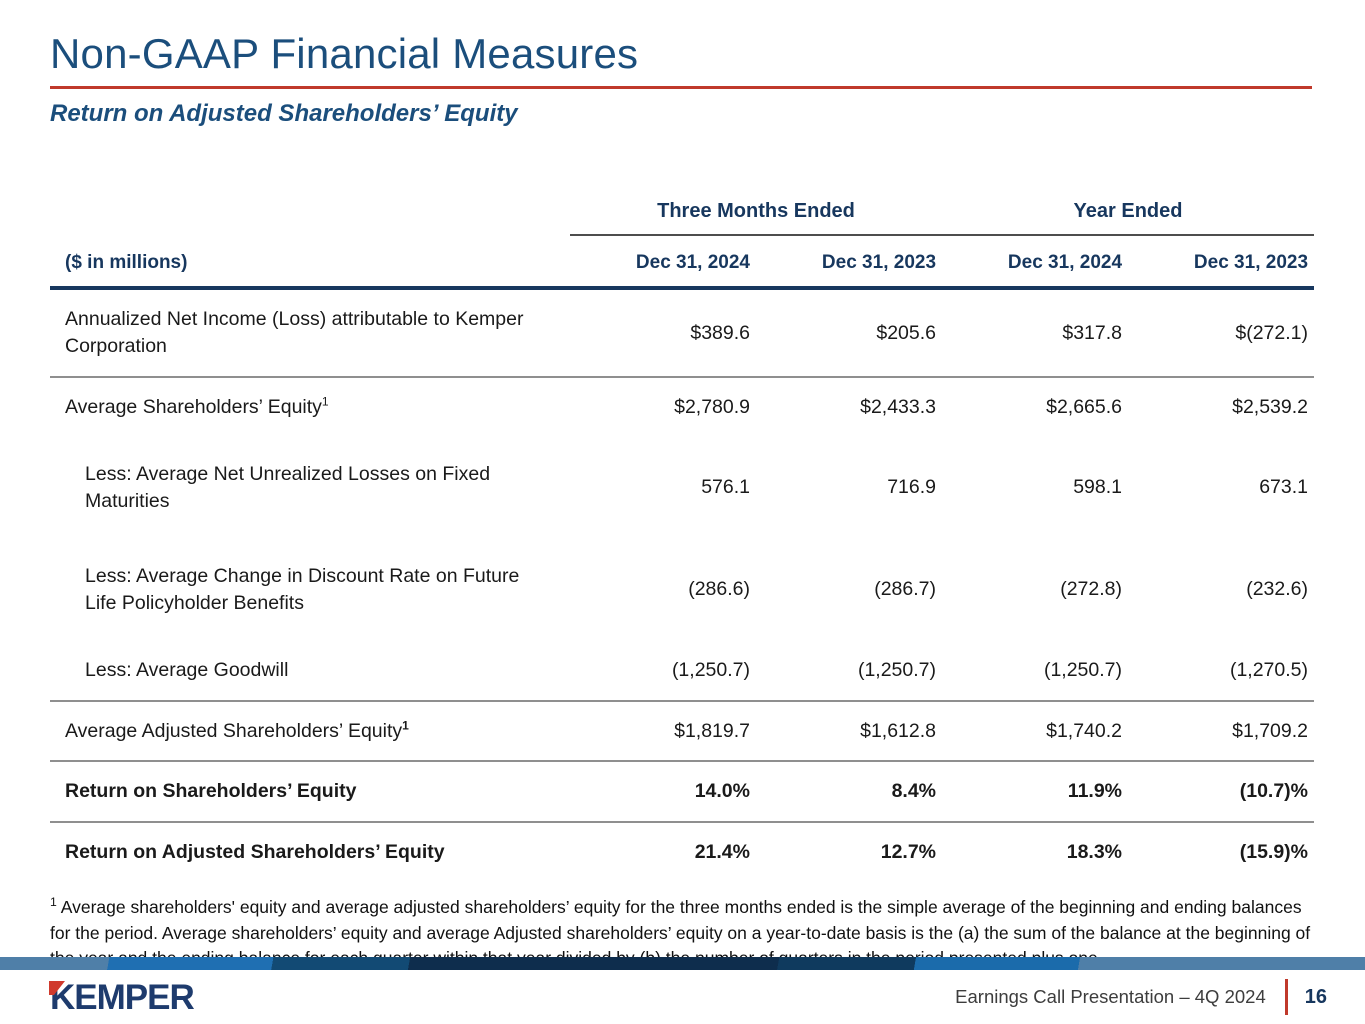 This screenshot has height=1024, width=1365. I want to click on cell-value: $2,665.6, so click(1084, 407).